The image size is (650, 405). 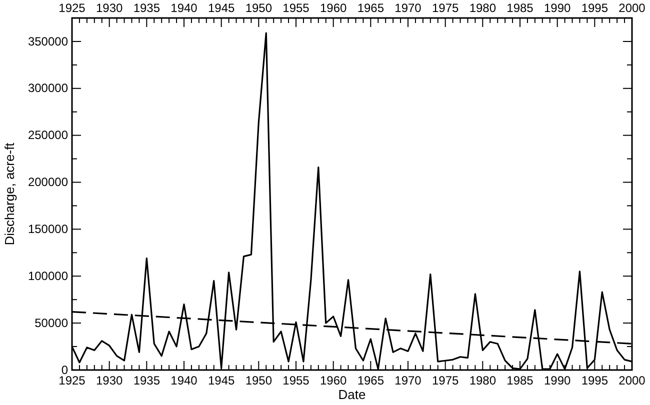 I want to click on x2-tick-label: 2000, so click(x=632, y=381).